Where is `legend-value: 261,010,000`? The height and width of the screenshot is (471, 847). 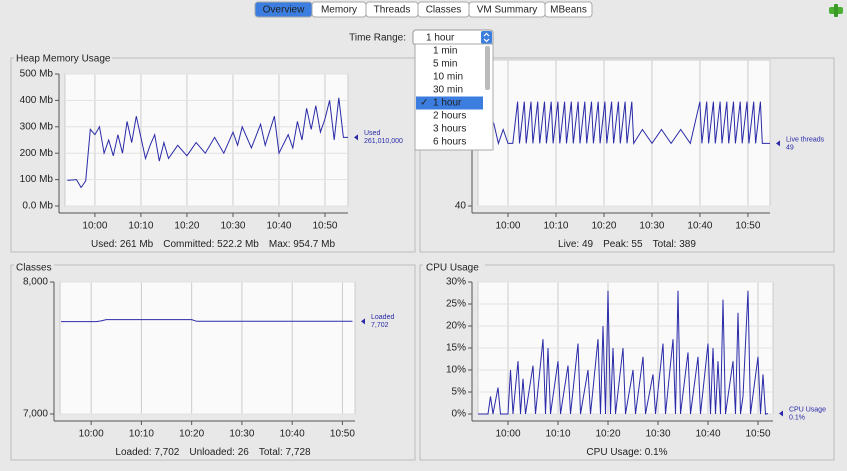 legend-value: 261,010,000 is located at coordinates (383, 141).